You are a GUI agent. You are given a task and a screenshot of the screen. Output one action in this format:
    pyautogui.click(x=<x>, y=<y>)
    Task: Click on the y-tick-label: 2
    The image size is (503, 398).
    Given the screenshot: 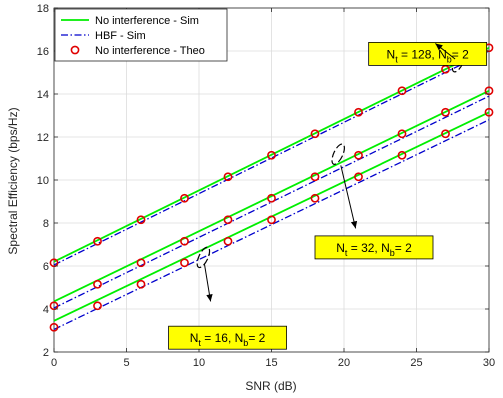 What is the action you would take?
    pyautogui.click(x=46, y=353)
    